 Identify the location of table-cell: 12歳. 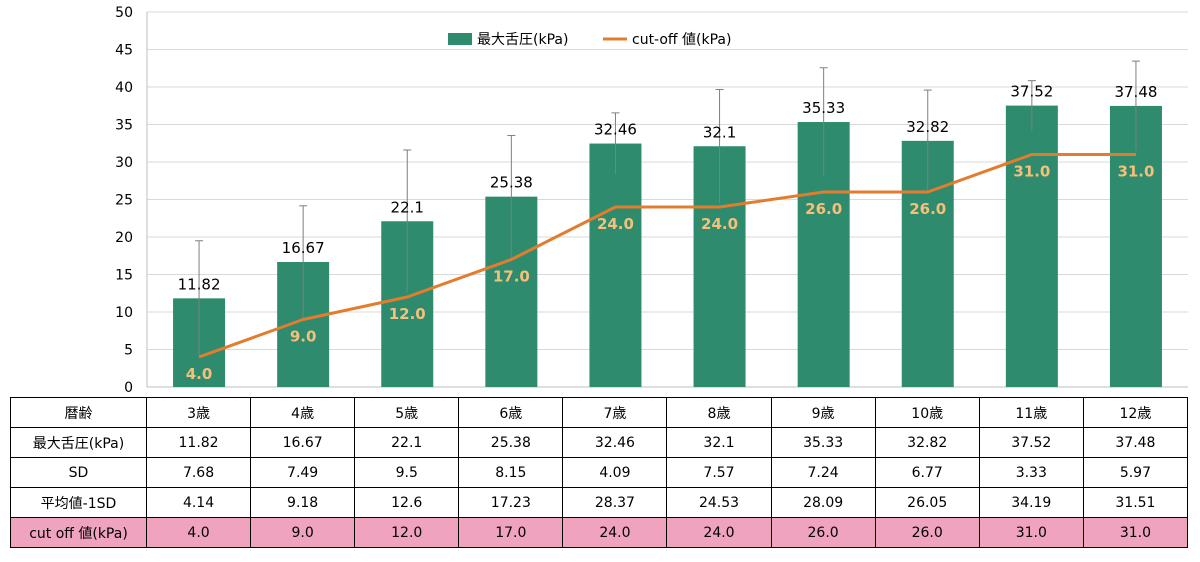
(1135, 412).